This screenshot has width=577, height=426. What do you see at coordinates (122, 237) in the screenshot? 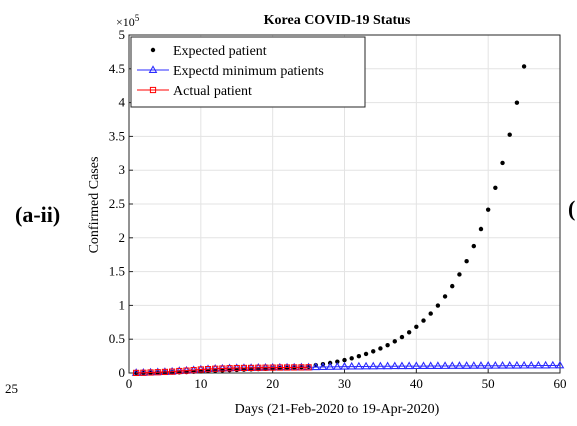
I see `y-tick-label: 2` at bounding box center [122, 237].